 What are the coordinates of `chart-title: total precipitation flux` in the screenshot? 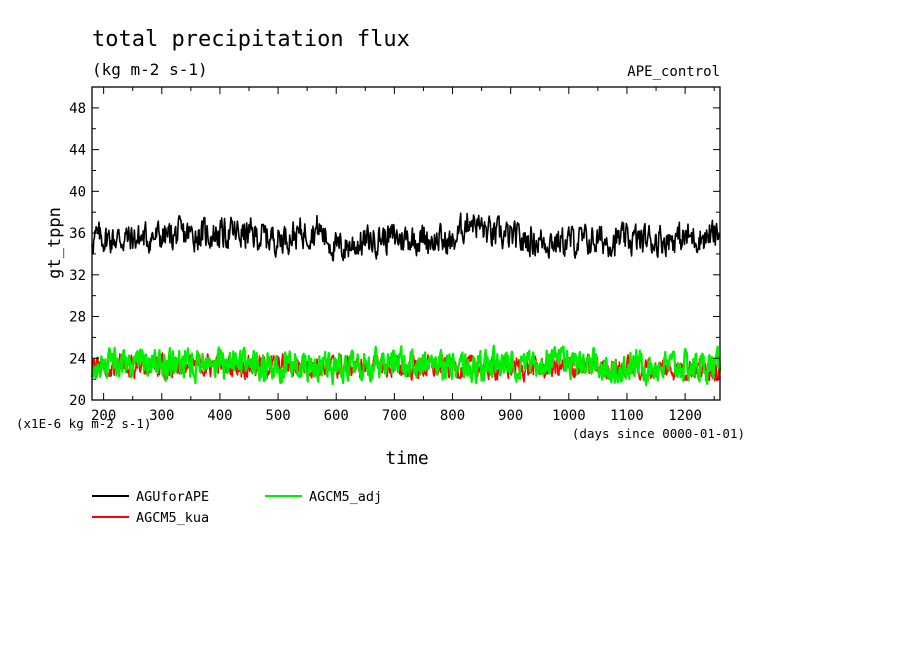 It's located at (251, 39).